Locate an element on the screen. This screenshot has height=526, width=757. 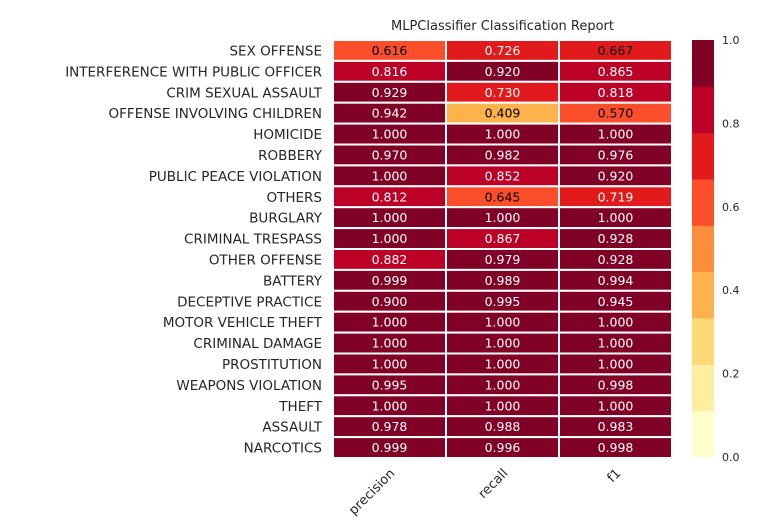
row-label: OTHERS is located at coordinates (294, 198).